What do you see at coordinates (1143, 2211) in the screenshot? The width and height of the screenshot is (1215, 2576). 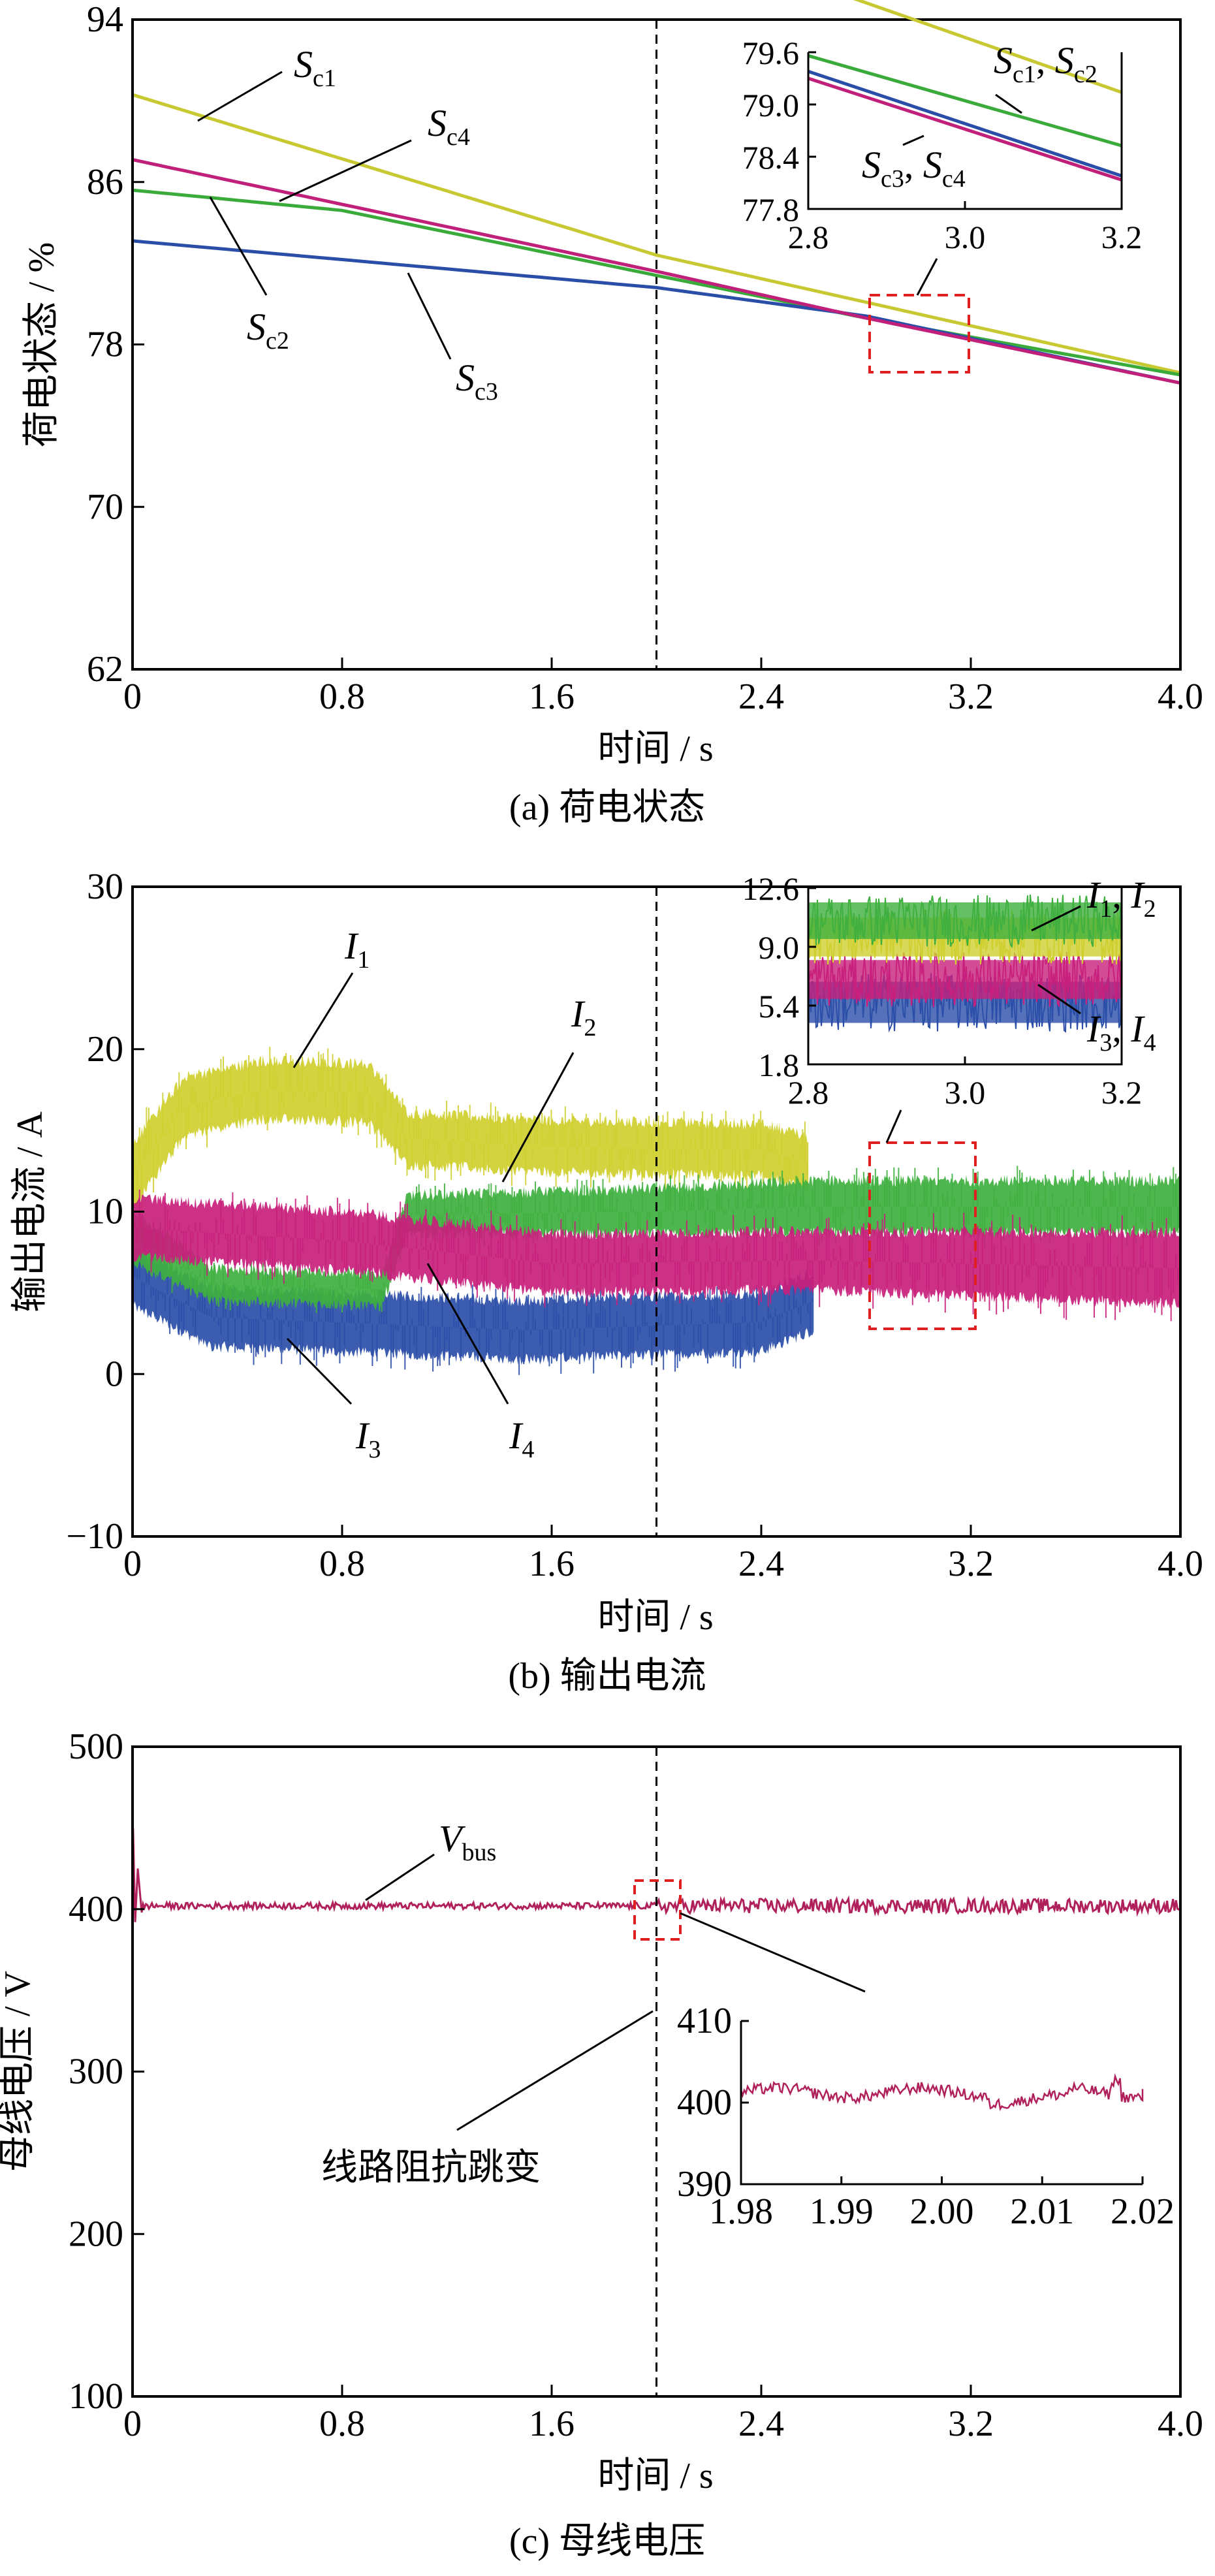 I see `inset-c-xtick-label: 2.02` at bounding box center [1143, 2211].